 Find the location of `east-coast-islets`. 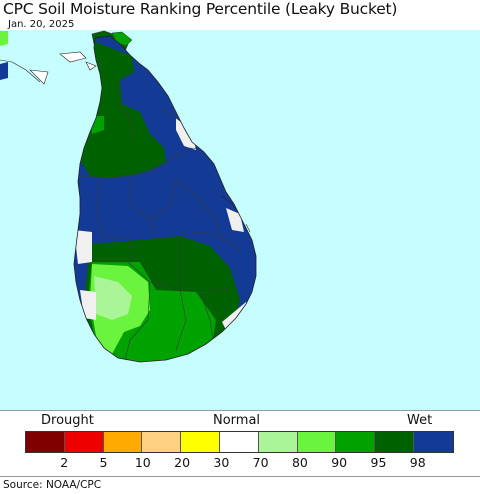

east-coast-islets is located at coordinates (236, 214).